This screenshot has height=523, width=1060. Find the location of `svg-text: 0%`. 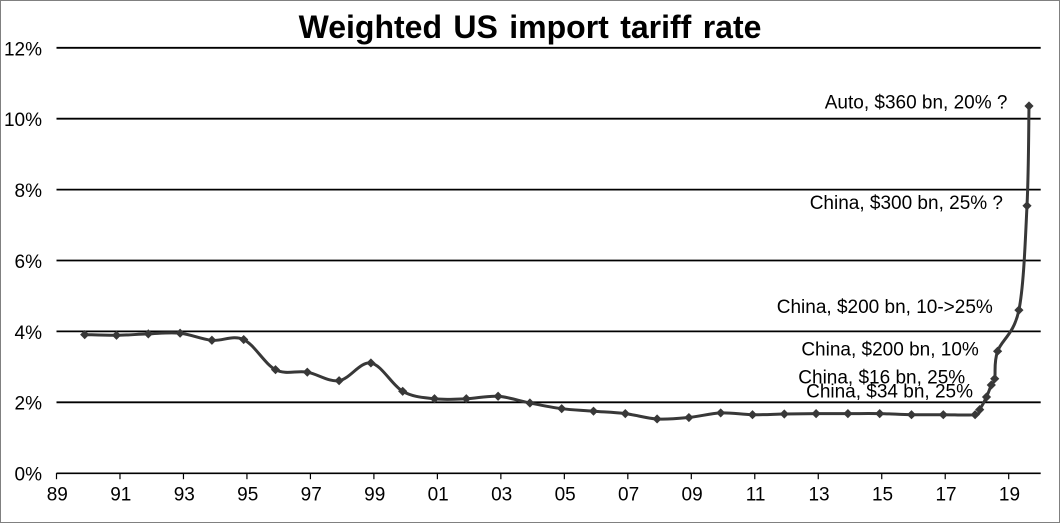

svg-text: 0% is located at coordinates (29, 474).